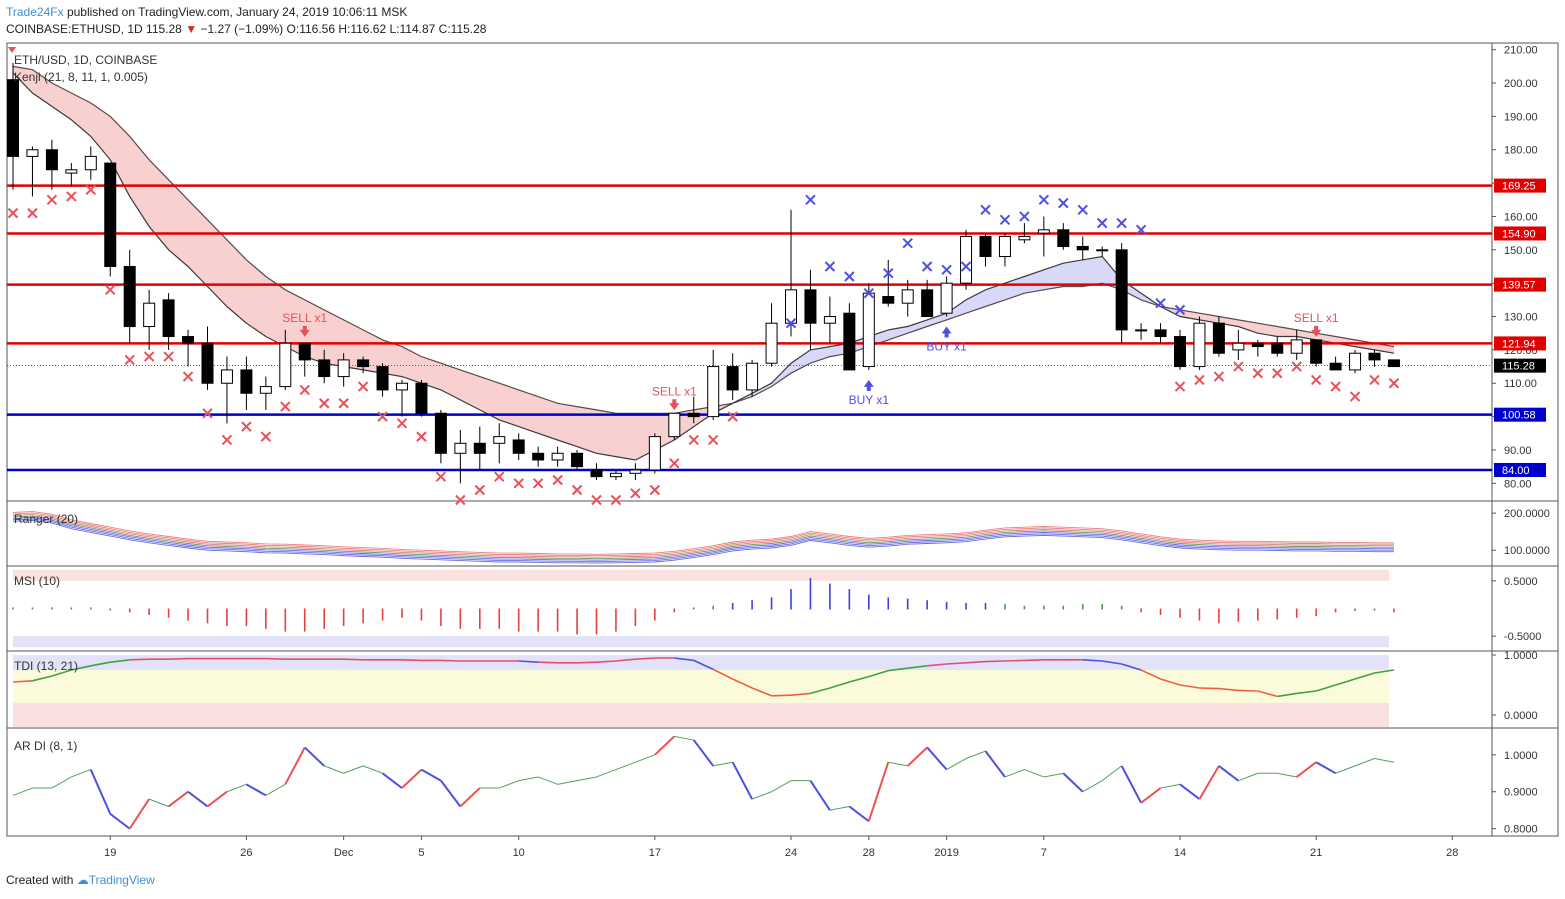 This screenshot has height=899, width=1565. Describe the element at coordinates (1316, 853) in the screenshot. I see `time-axis-label: 21` at that location.